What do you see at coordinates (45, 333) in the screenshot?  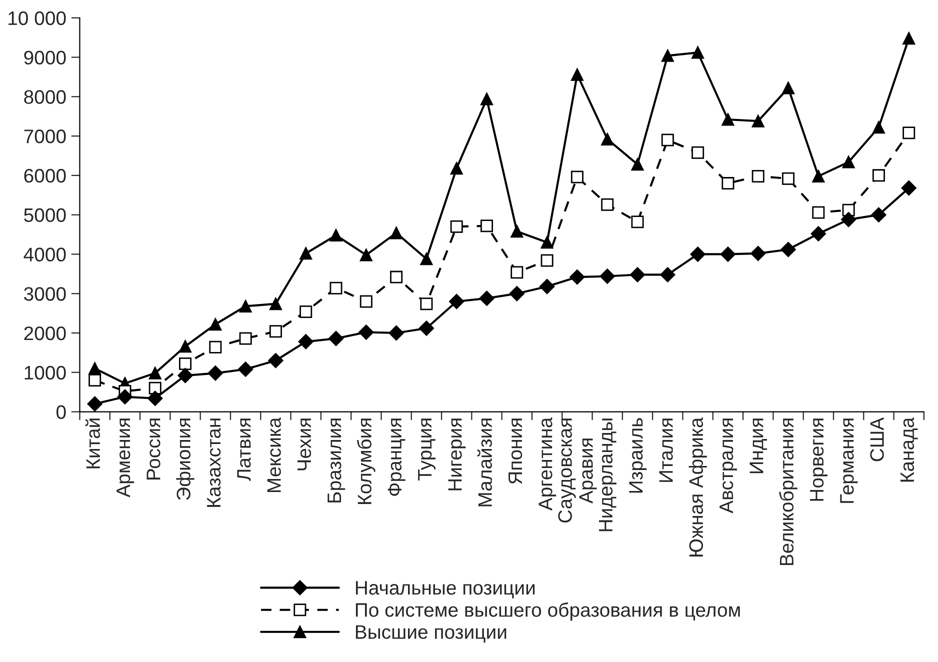 I see `y-tick-label: 2000` at bounding box center [45, 333].